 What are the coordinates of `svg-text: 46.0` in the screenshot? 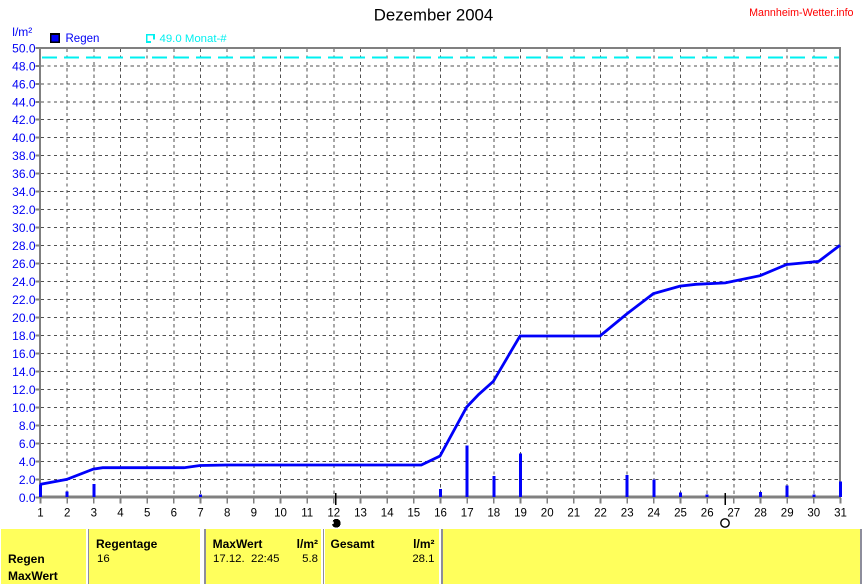 It's located at (24, 84).